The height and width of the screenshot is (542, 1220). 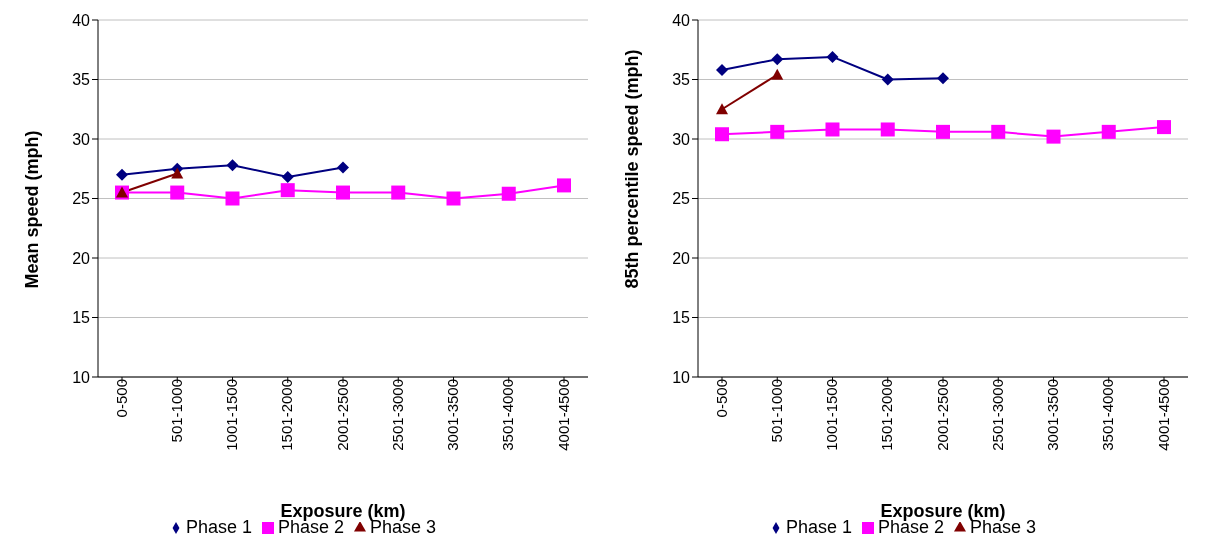 I want to click on y-axis-title: 85th percentile speed (mph), so click(x=632, y=169).